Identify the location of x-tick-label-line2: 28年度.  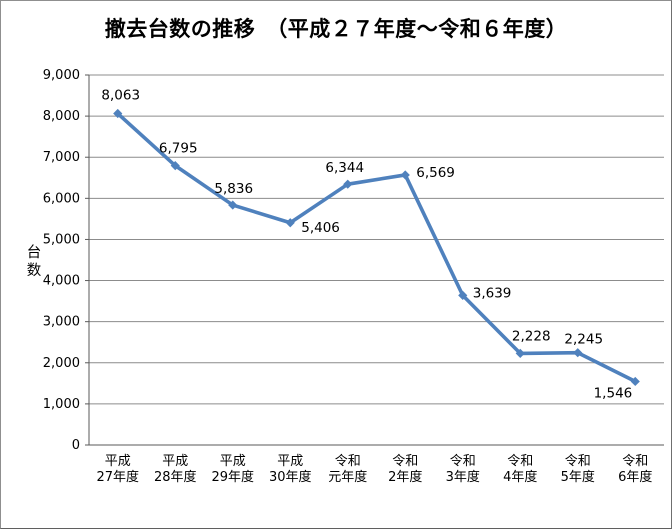
(175, 477).